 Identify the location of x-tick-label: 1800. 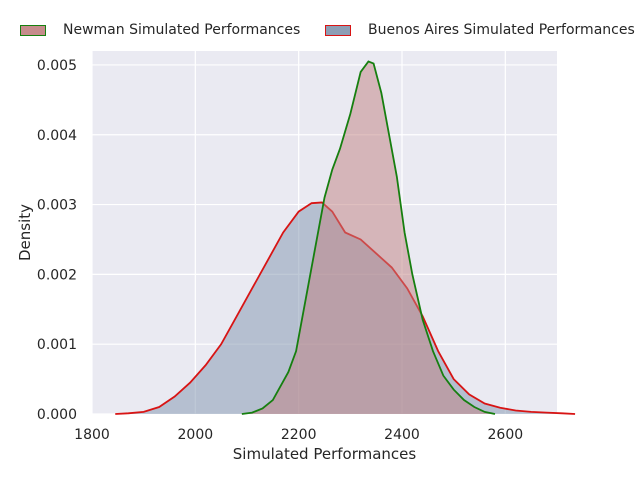
(92, 435).